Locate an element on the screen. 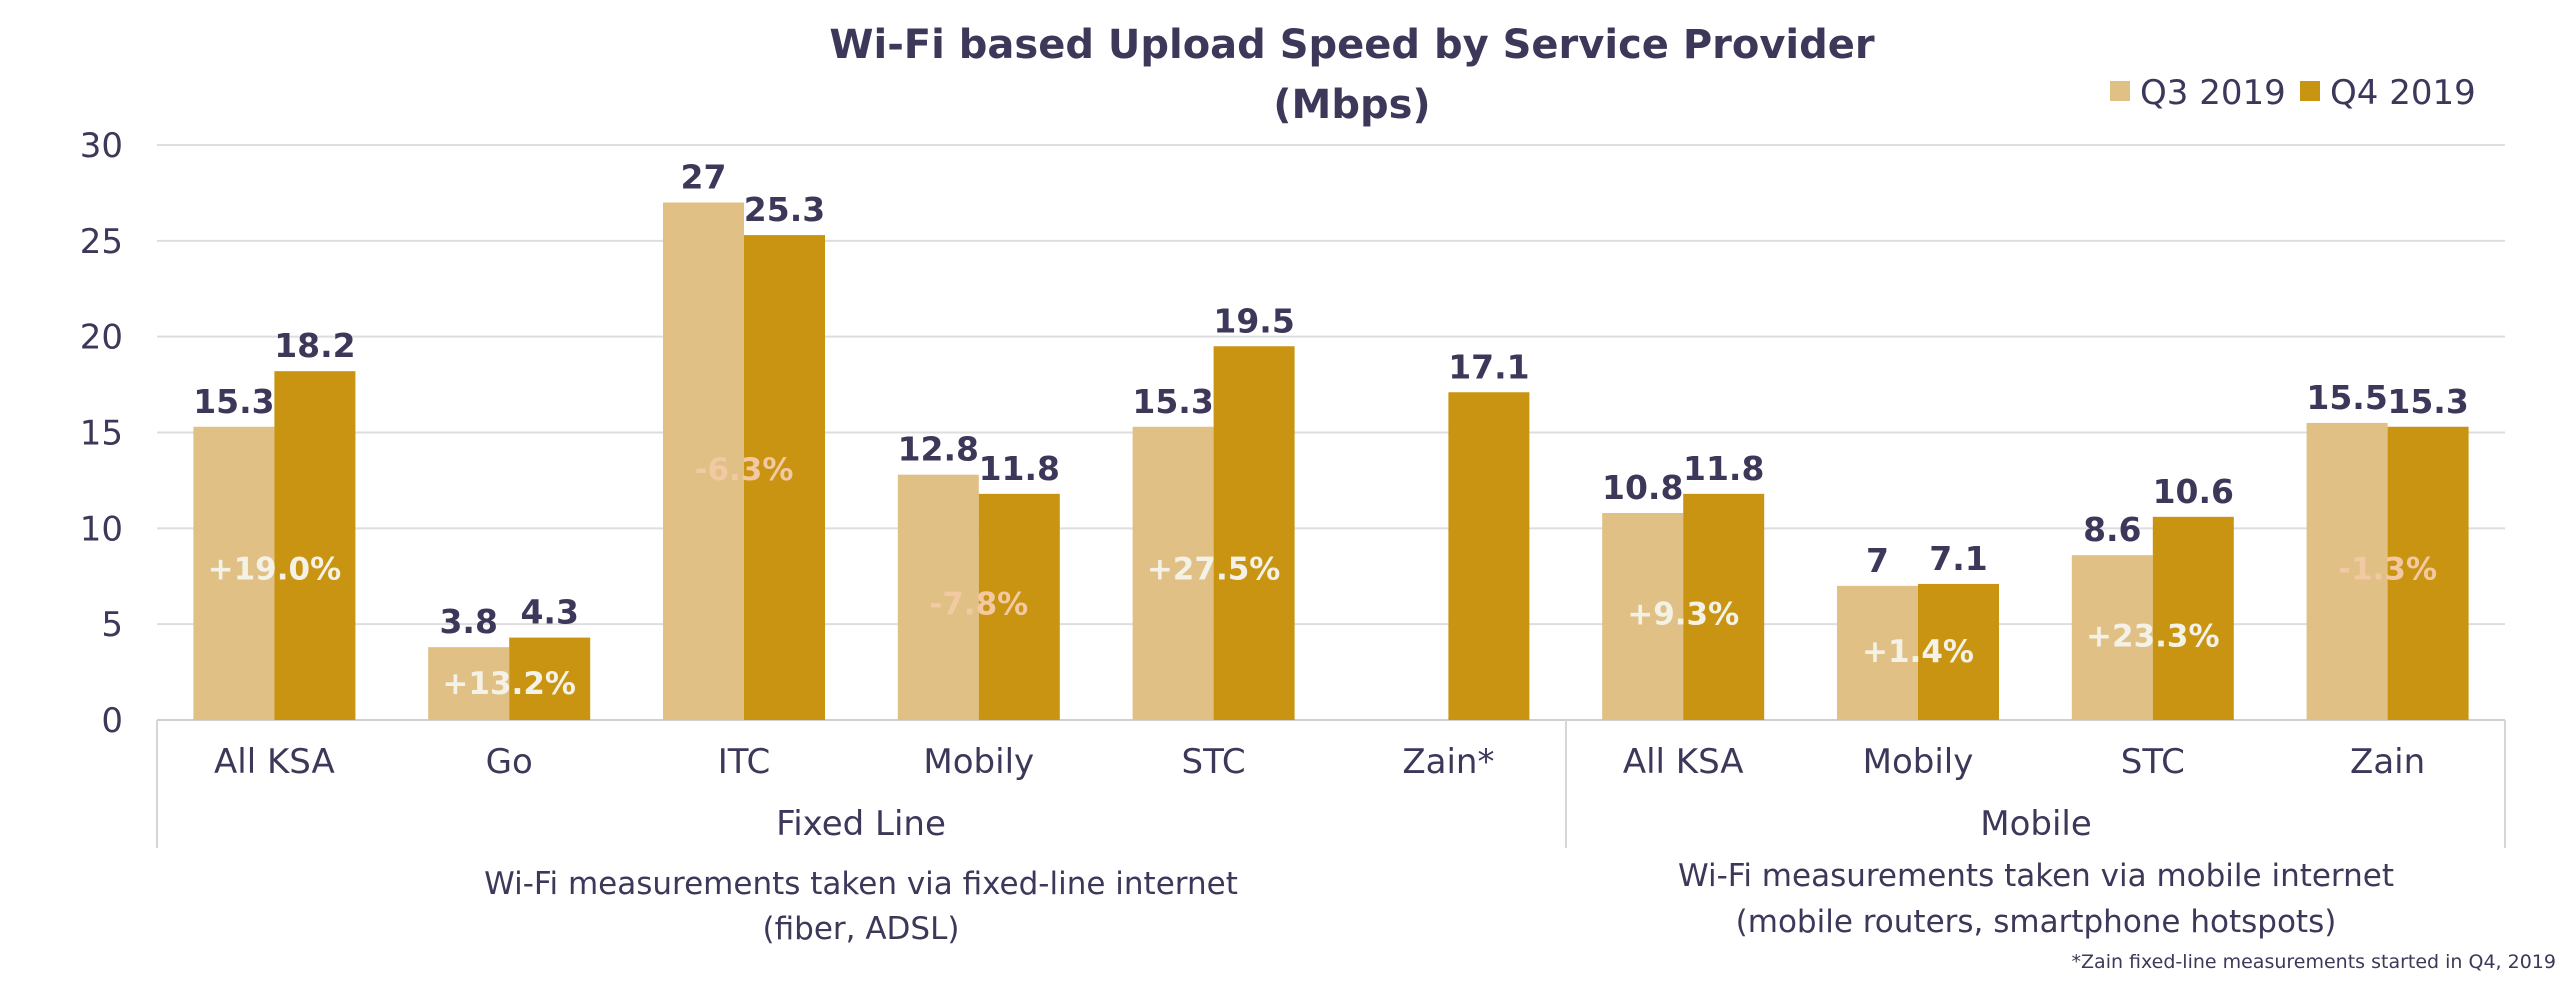 This screenshot has width=2570, height=983. data-label-q4: 25.3 is located at coordinates (784, 209).